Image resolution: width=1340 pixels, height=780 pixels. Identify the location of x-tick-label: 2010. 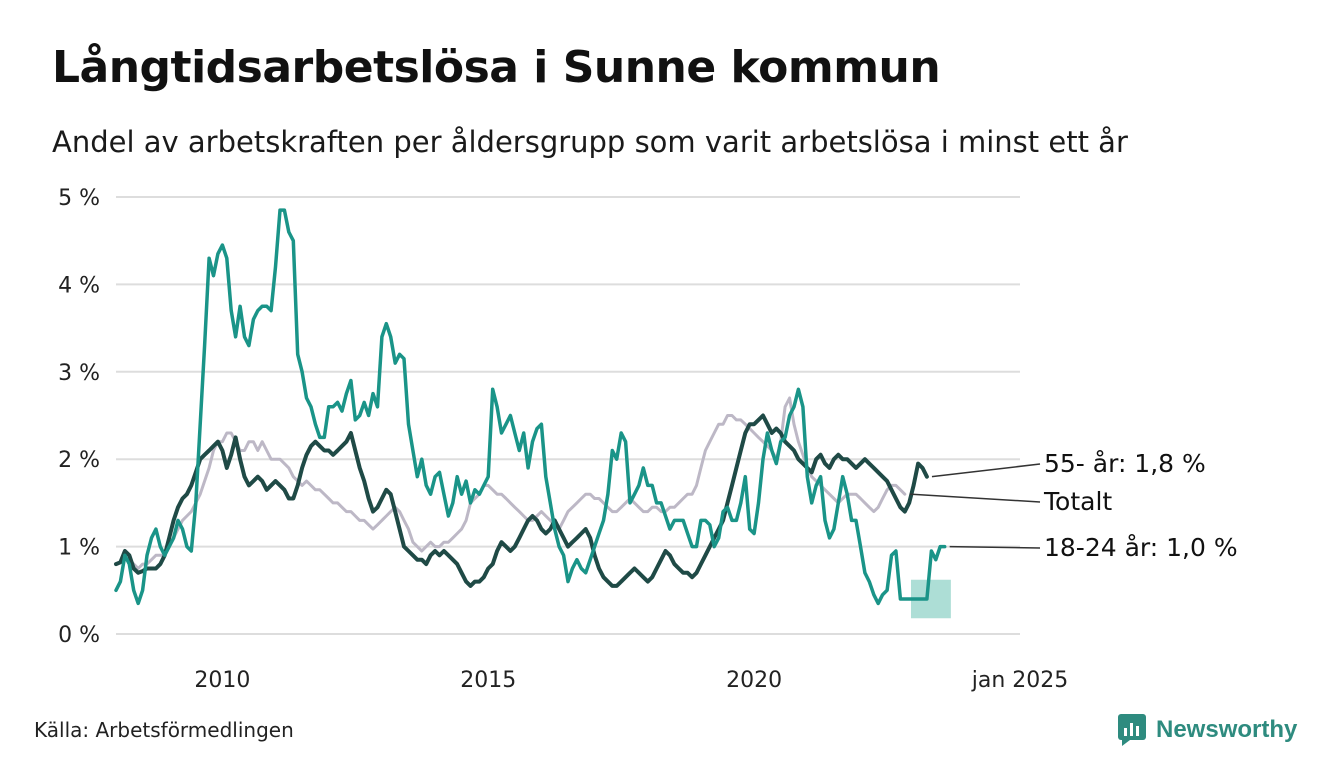
(222, 680).